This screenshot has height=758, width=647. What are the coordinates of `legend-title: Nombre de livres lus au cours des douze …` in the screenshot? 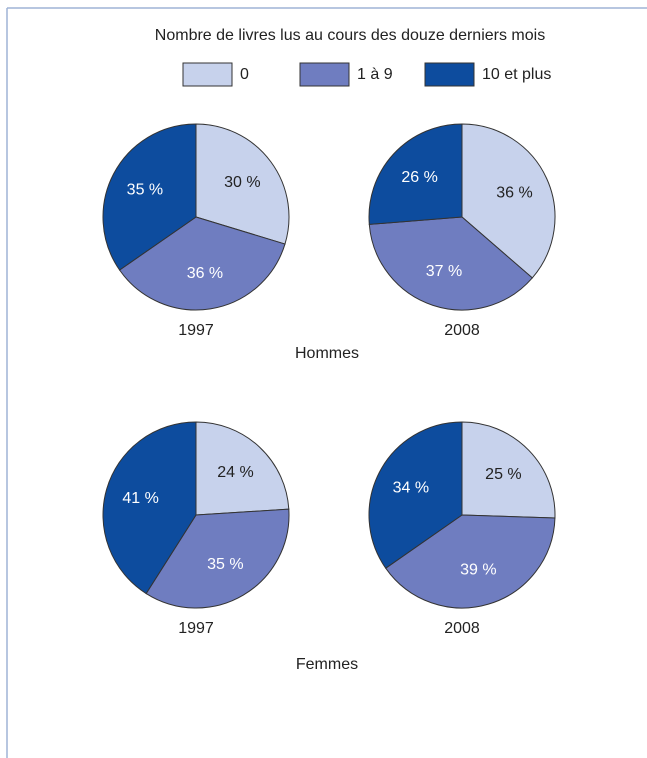 It's located at (350, 35).